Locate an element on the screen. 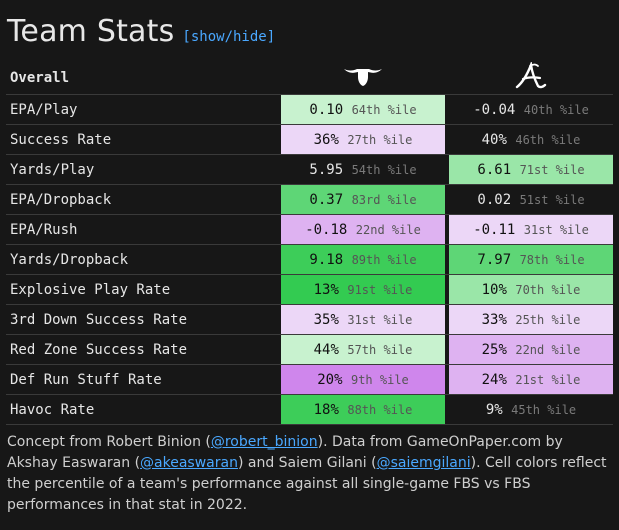 The height and width of the screenshot is (530, 619). akeaswaran-link: @akeaswaran is located at coordinates (189, 463).